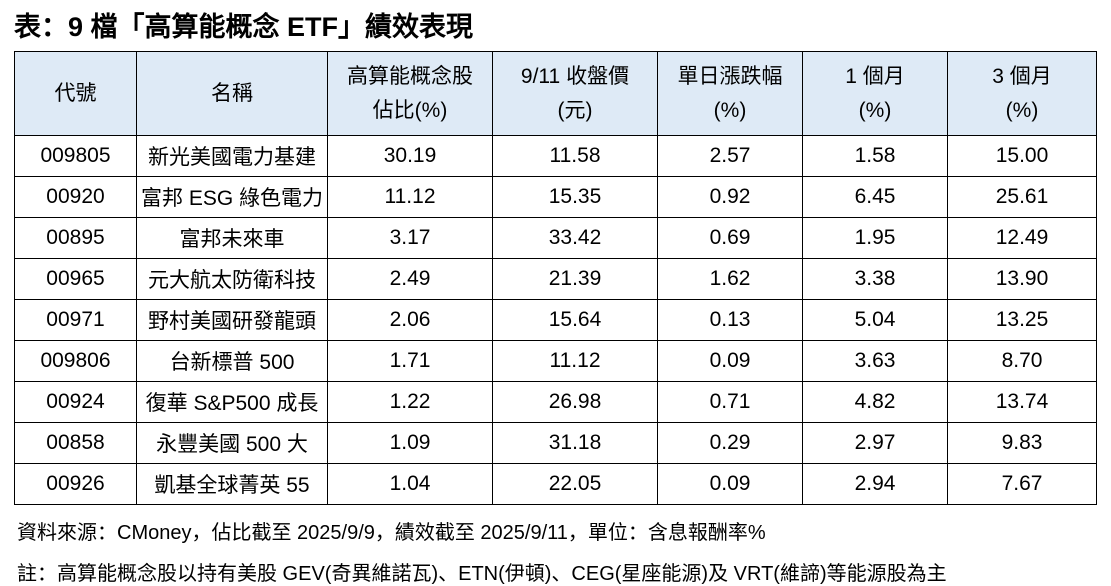 The image size is (1111, 586). I want to click on column-header-label: 高算能概念股, so click(410, 76).